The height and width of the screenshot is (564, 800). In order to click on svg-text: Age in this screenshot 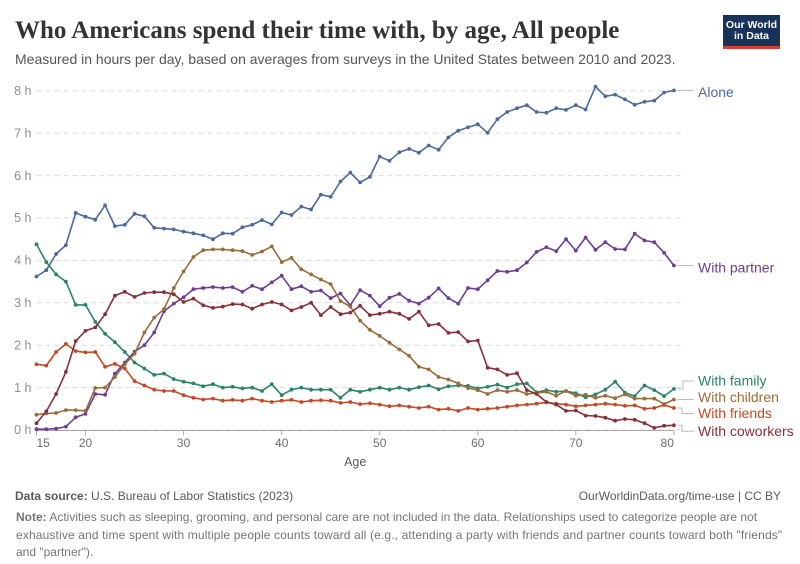, I will do `click(355, 462)`.